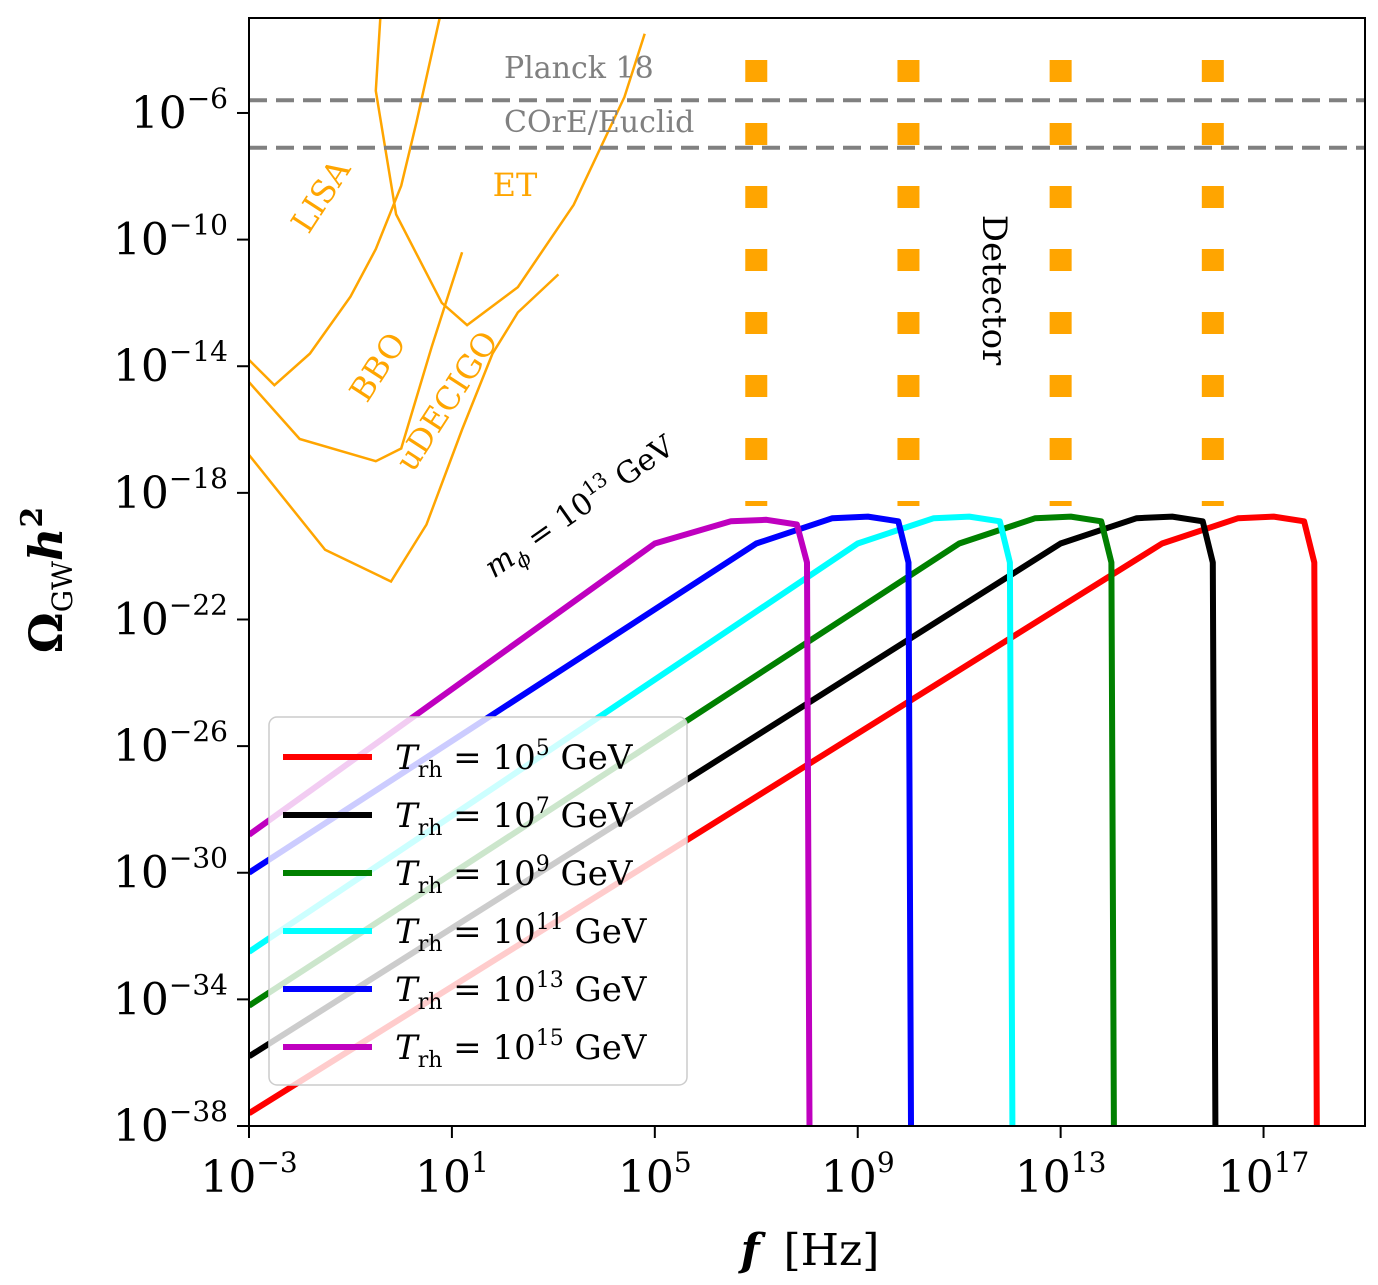 The image size is (1378, 1285). I want to click on sensitivity-curve-bbo, so click(356, 357).